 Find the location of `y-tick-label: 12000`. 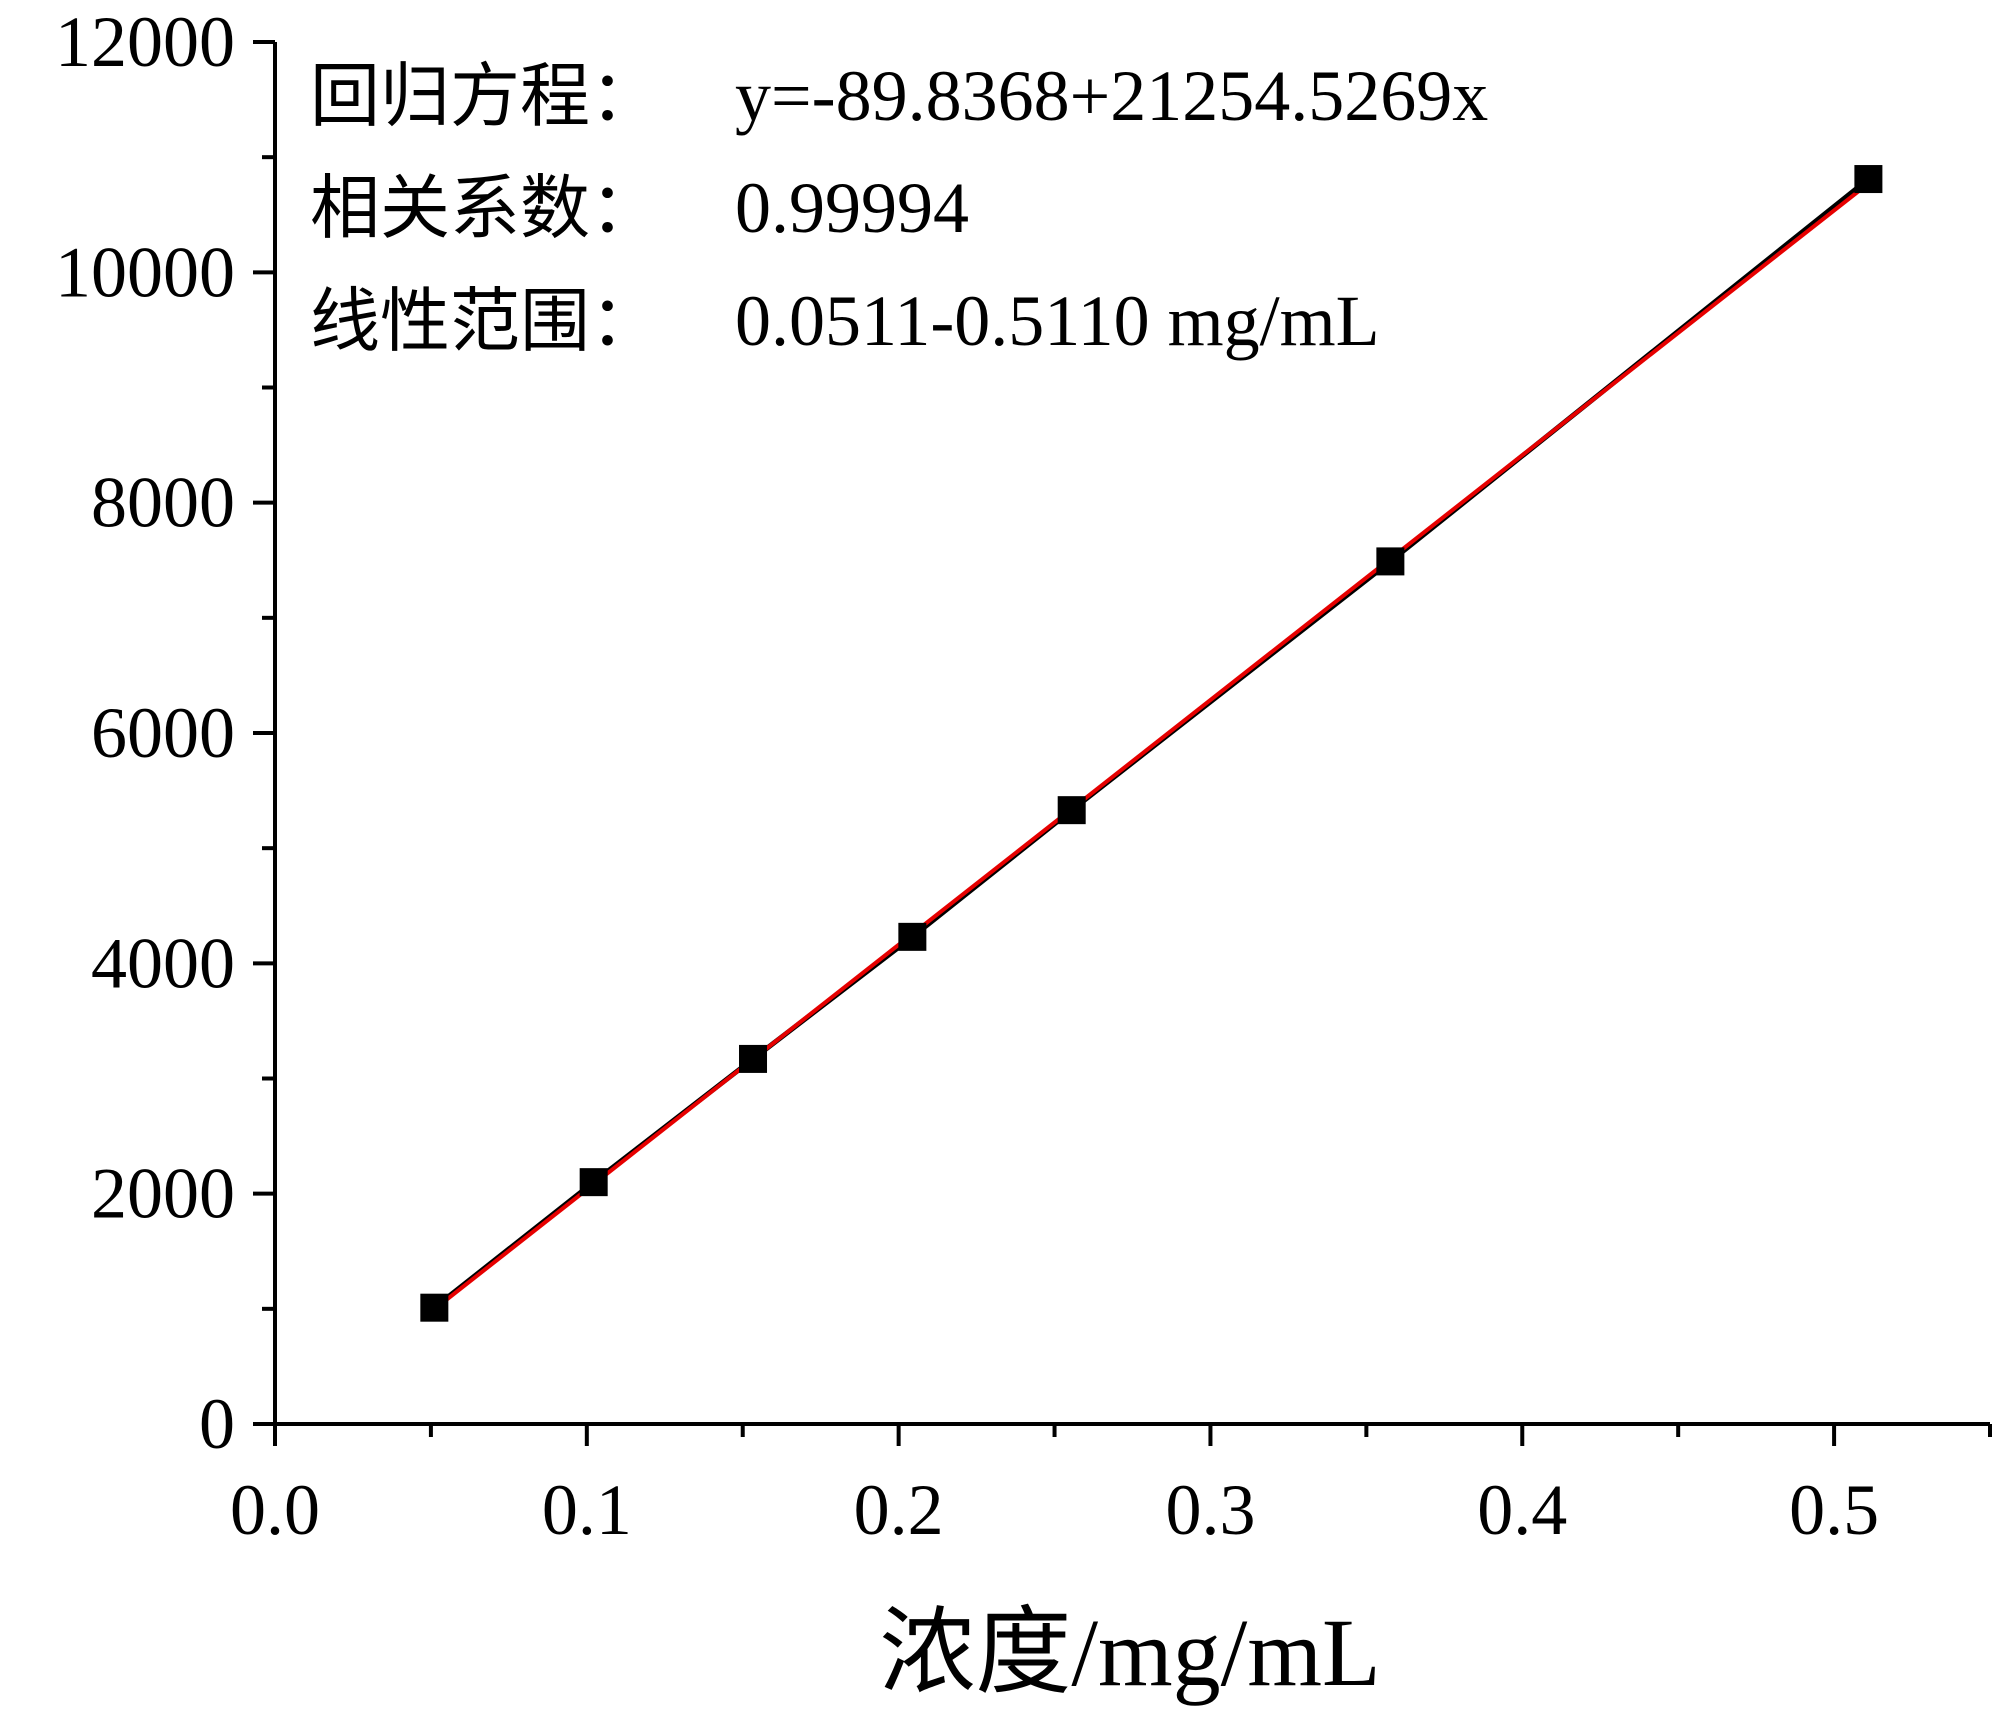

y-tick-label: 12000 is located at coordinates (145, 42).